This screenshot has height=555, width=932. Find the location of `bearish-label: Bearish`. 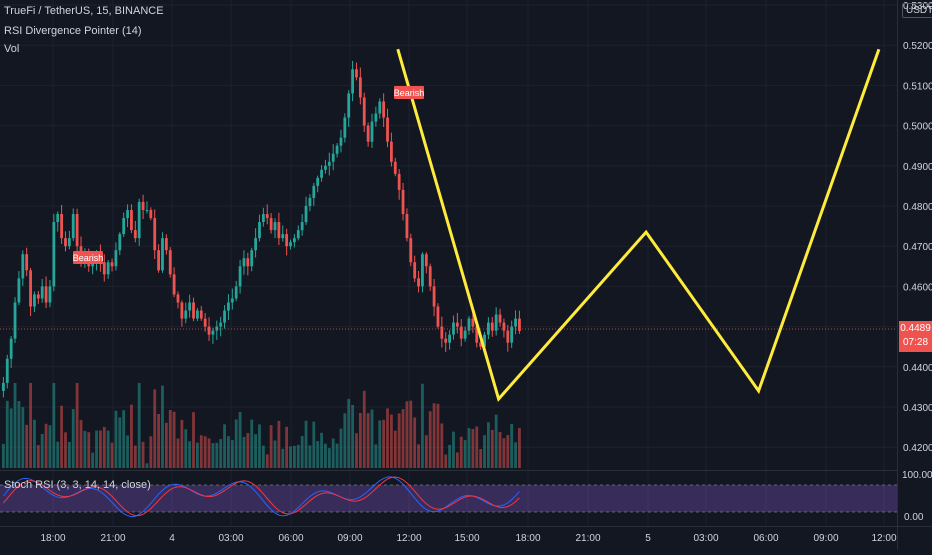

bearish-label: Bearish is located at coordinates (88, 258).